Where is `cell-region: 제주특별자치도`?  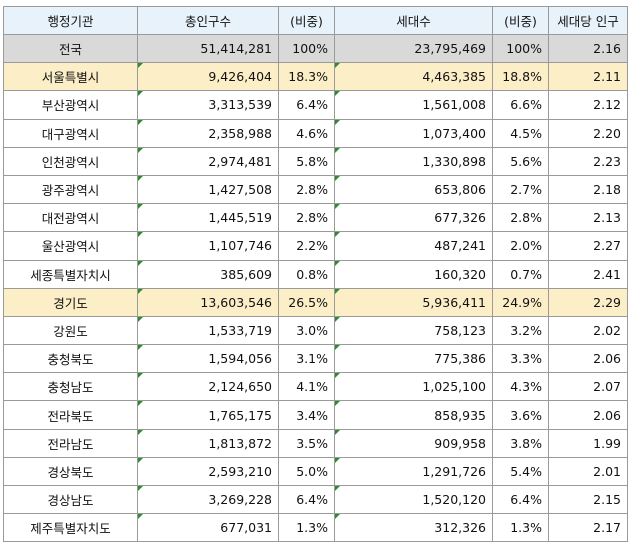
cell-region: 제주특별자치도 is located at coordinates (70, 528).